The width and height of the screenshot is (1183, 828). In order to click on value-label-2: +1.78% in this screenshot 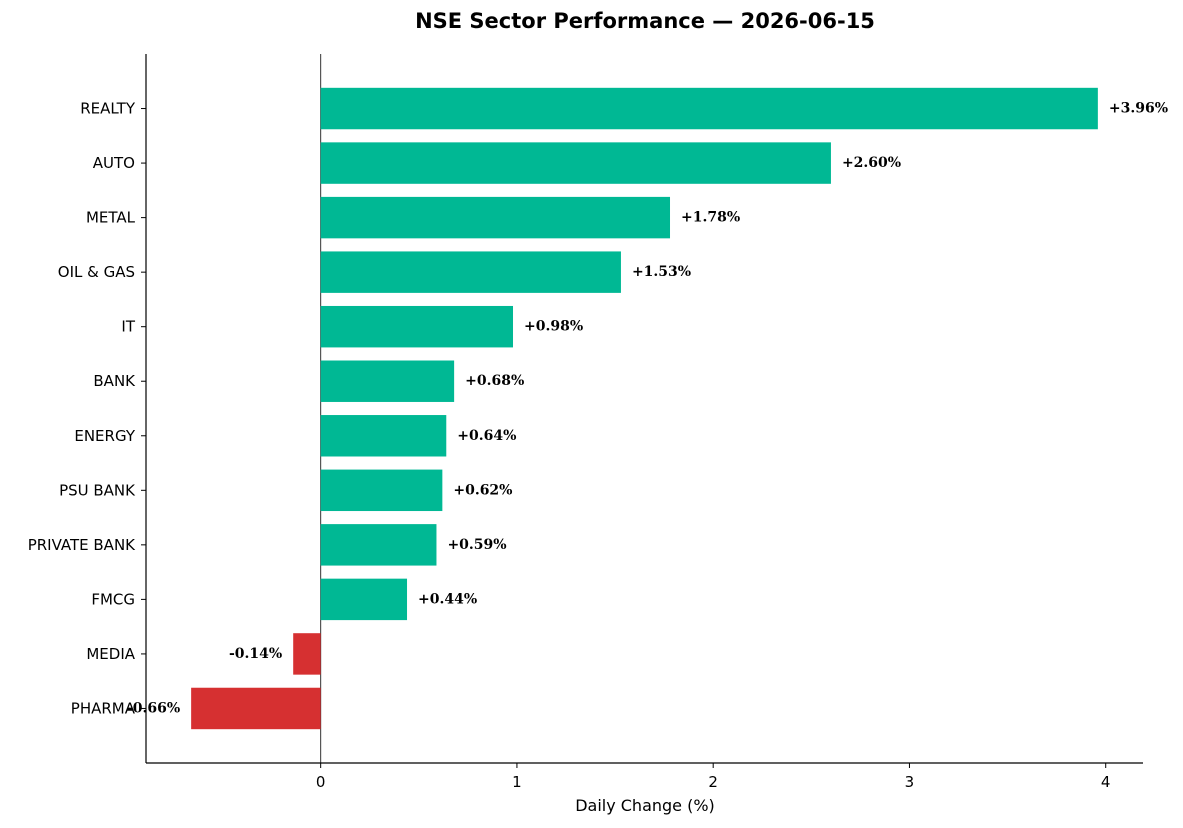, I will do `click(710, 218)`.